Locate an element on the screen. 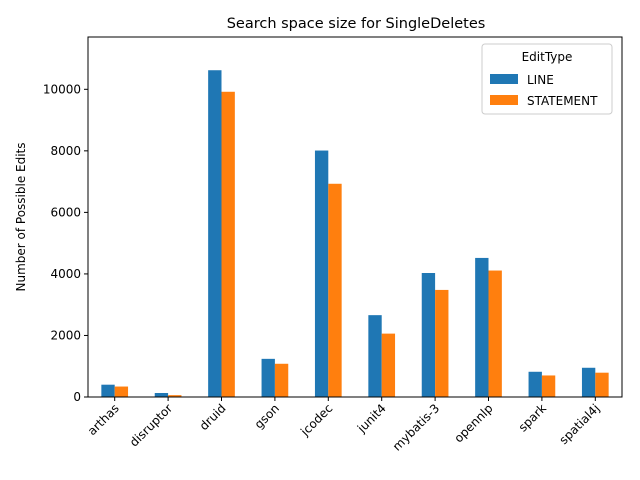  x-tick-label-jcodec: jcodec is located at coordinates (316, 420).